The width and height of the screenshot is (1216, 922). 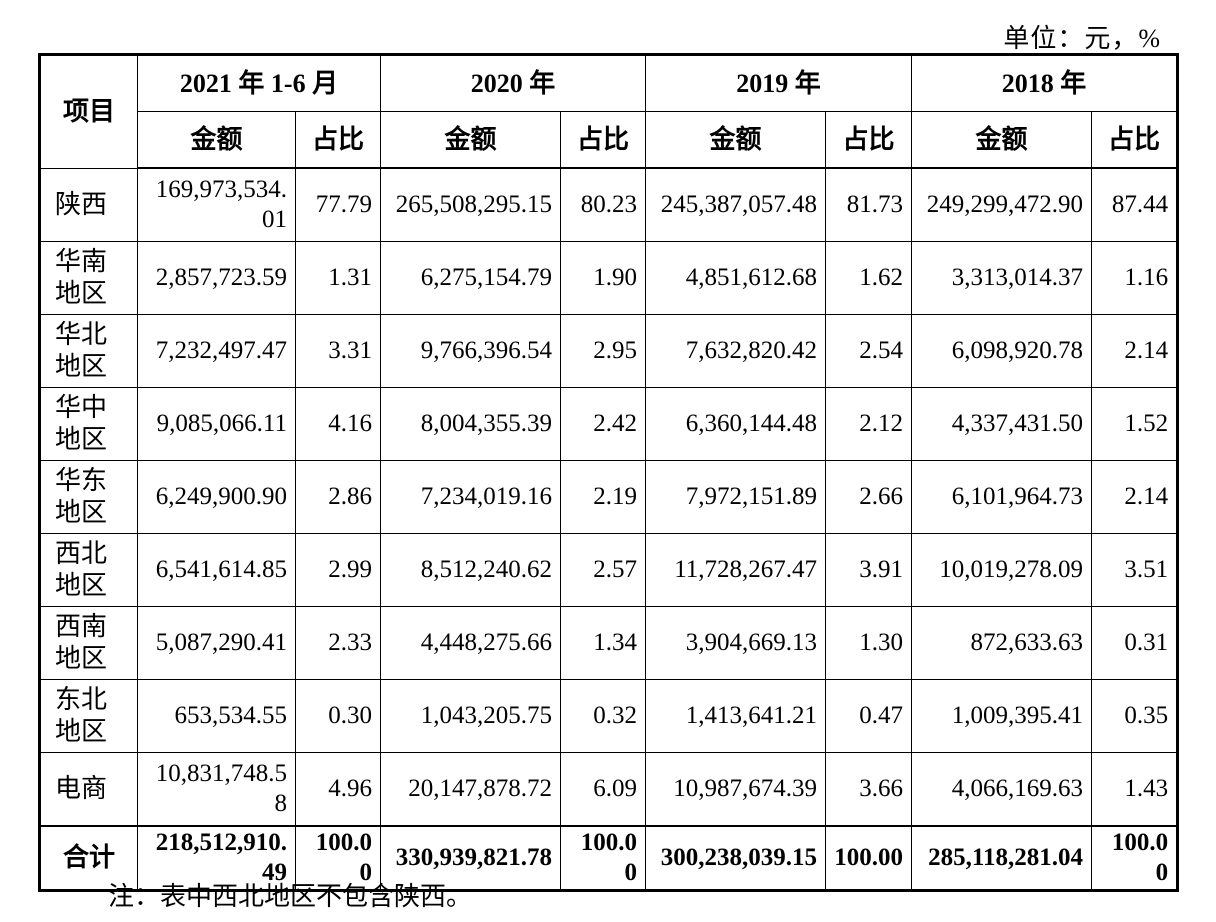 I want to click on region-name: 西南地区, so click(x=88, y=643).